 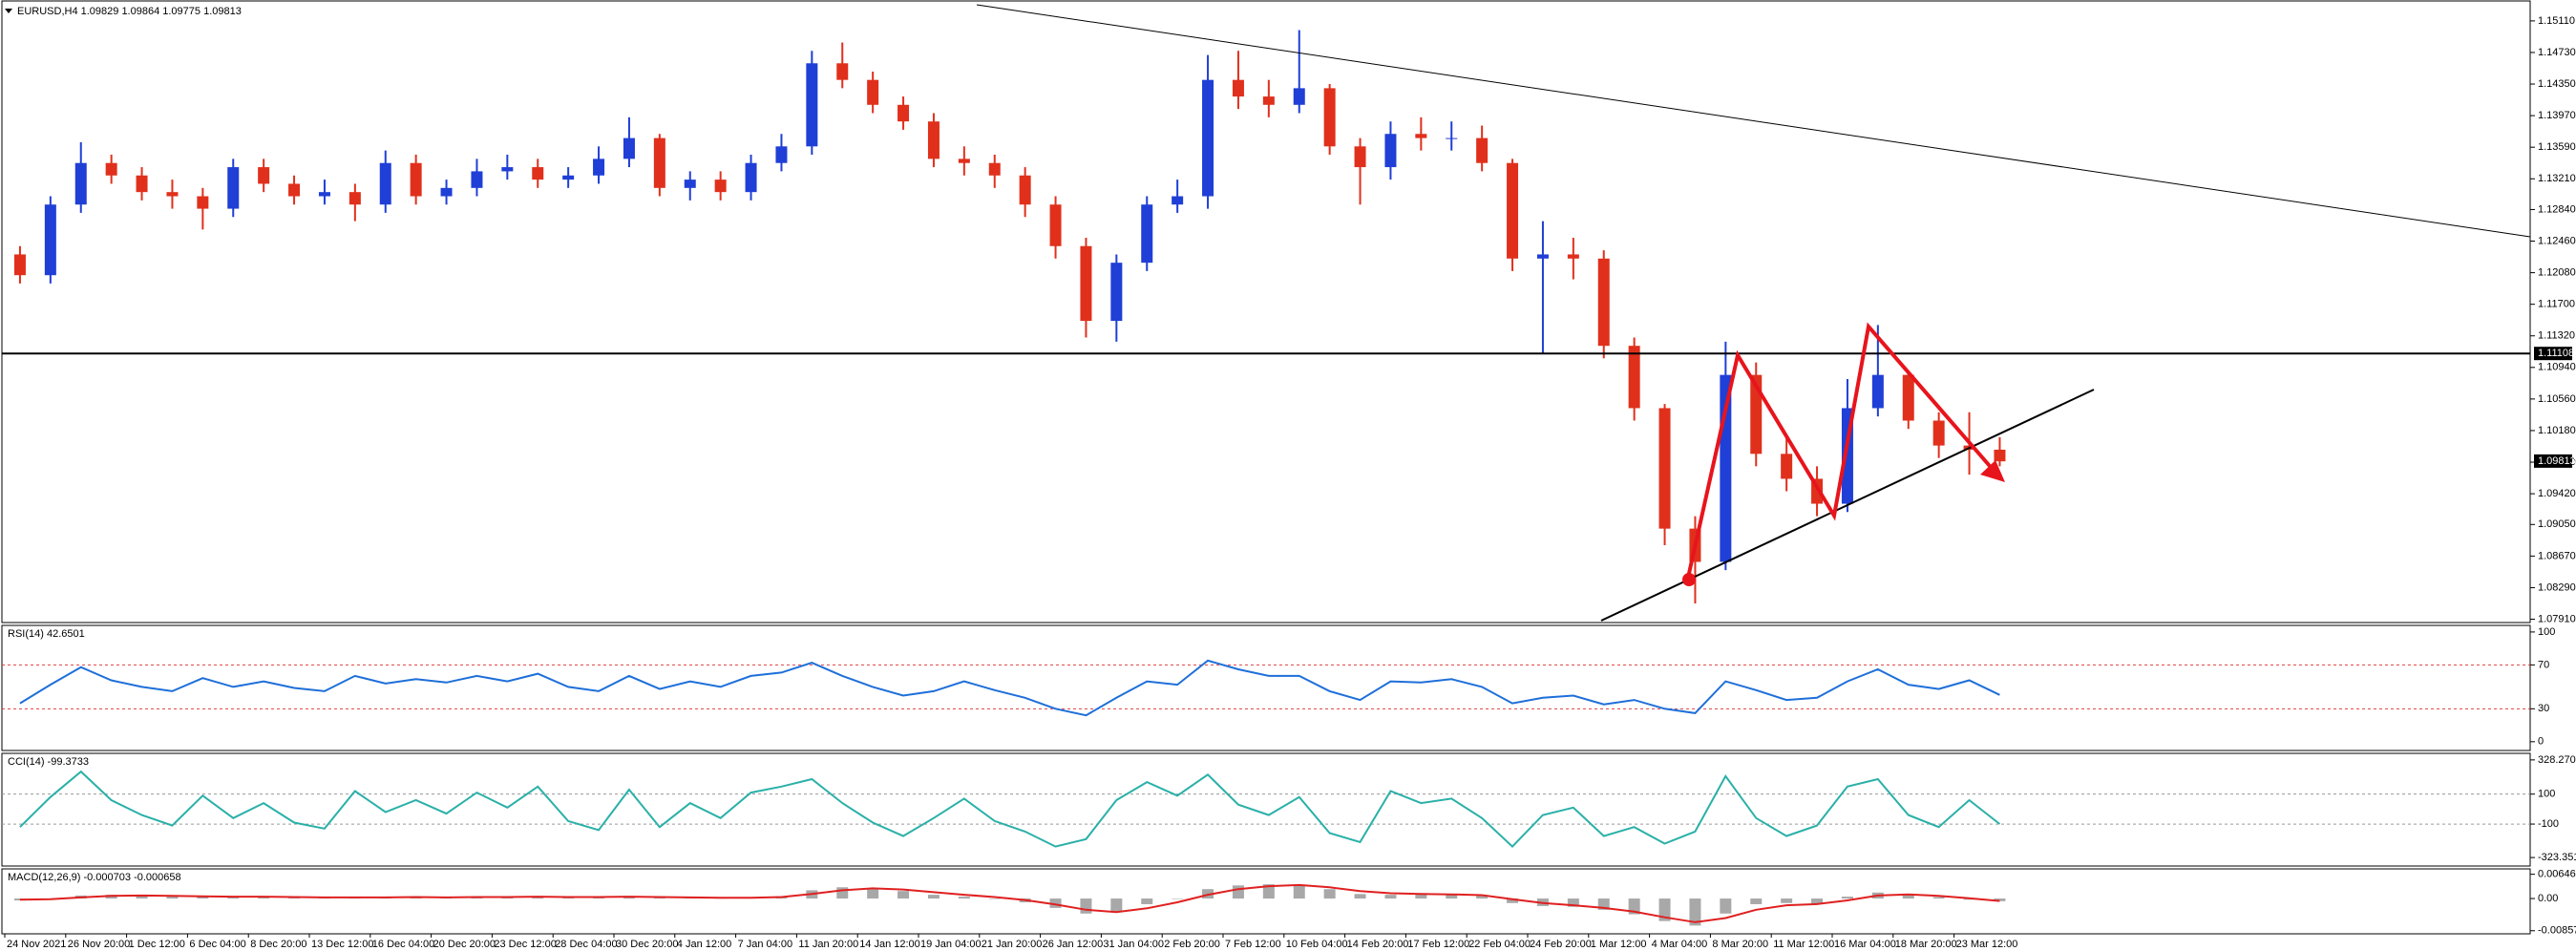 What do you see at coordinates (2553, 461) in the screenshot?
I see `current-price-box` at bounding box center [2553, 461].